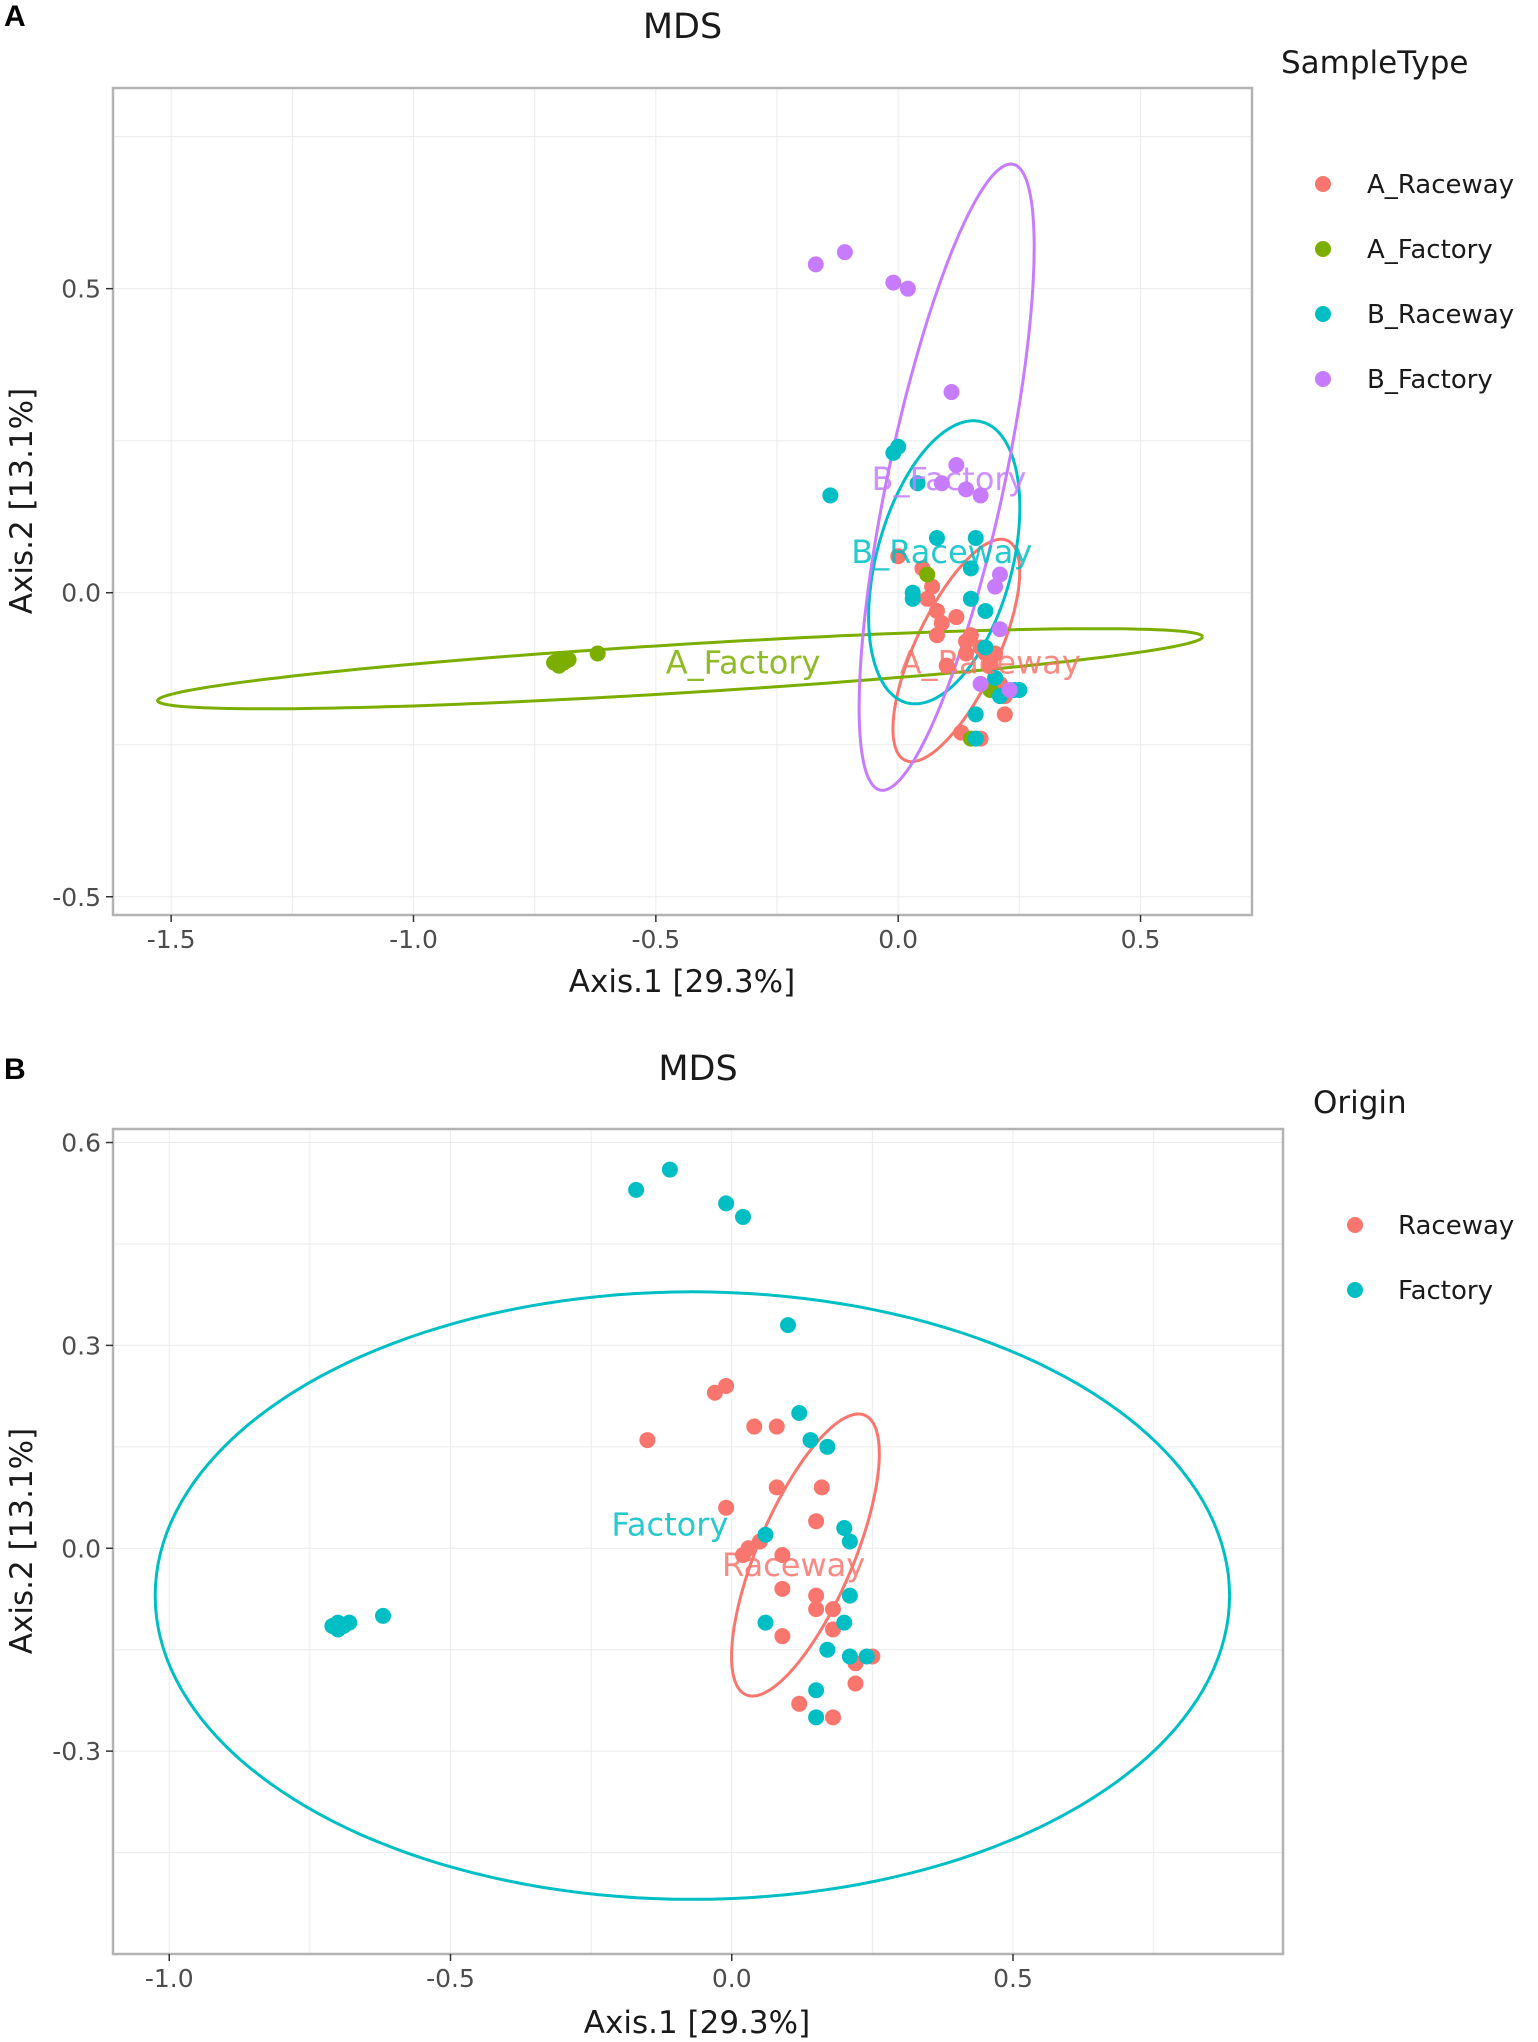 This screenshot has width=1538, height=2042. I want to click on y-tick-label: 0.3, so click(81, 1345).